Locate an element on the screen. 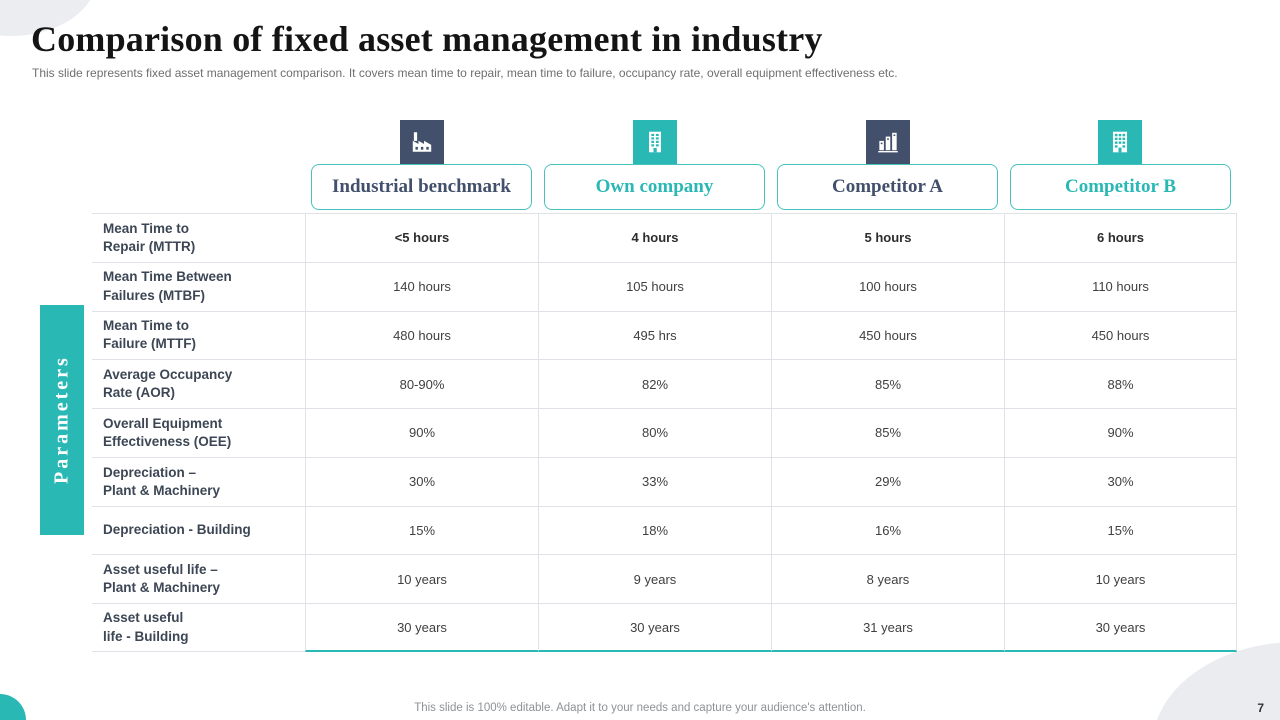 The height and width of the screenshot is (720, 1280). row-label: Mean Time to Failure (MTTF) is located at coordinates (198, 335).